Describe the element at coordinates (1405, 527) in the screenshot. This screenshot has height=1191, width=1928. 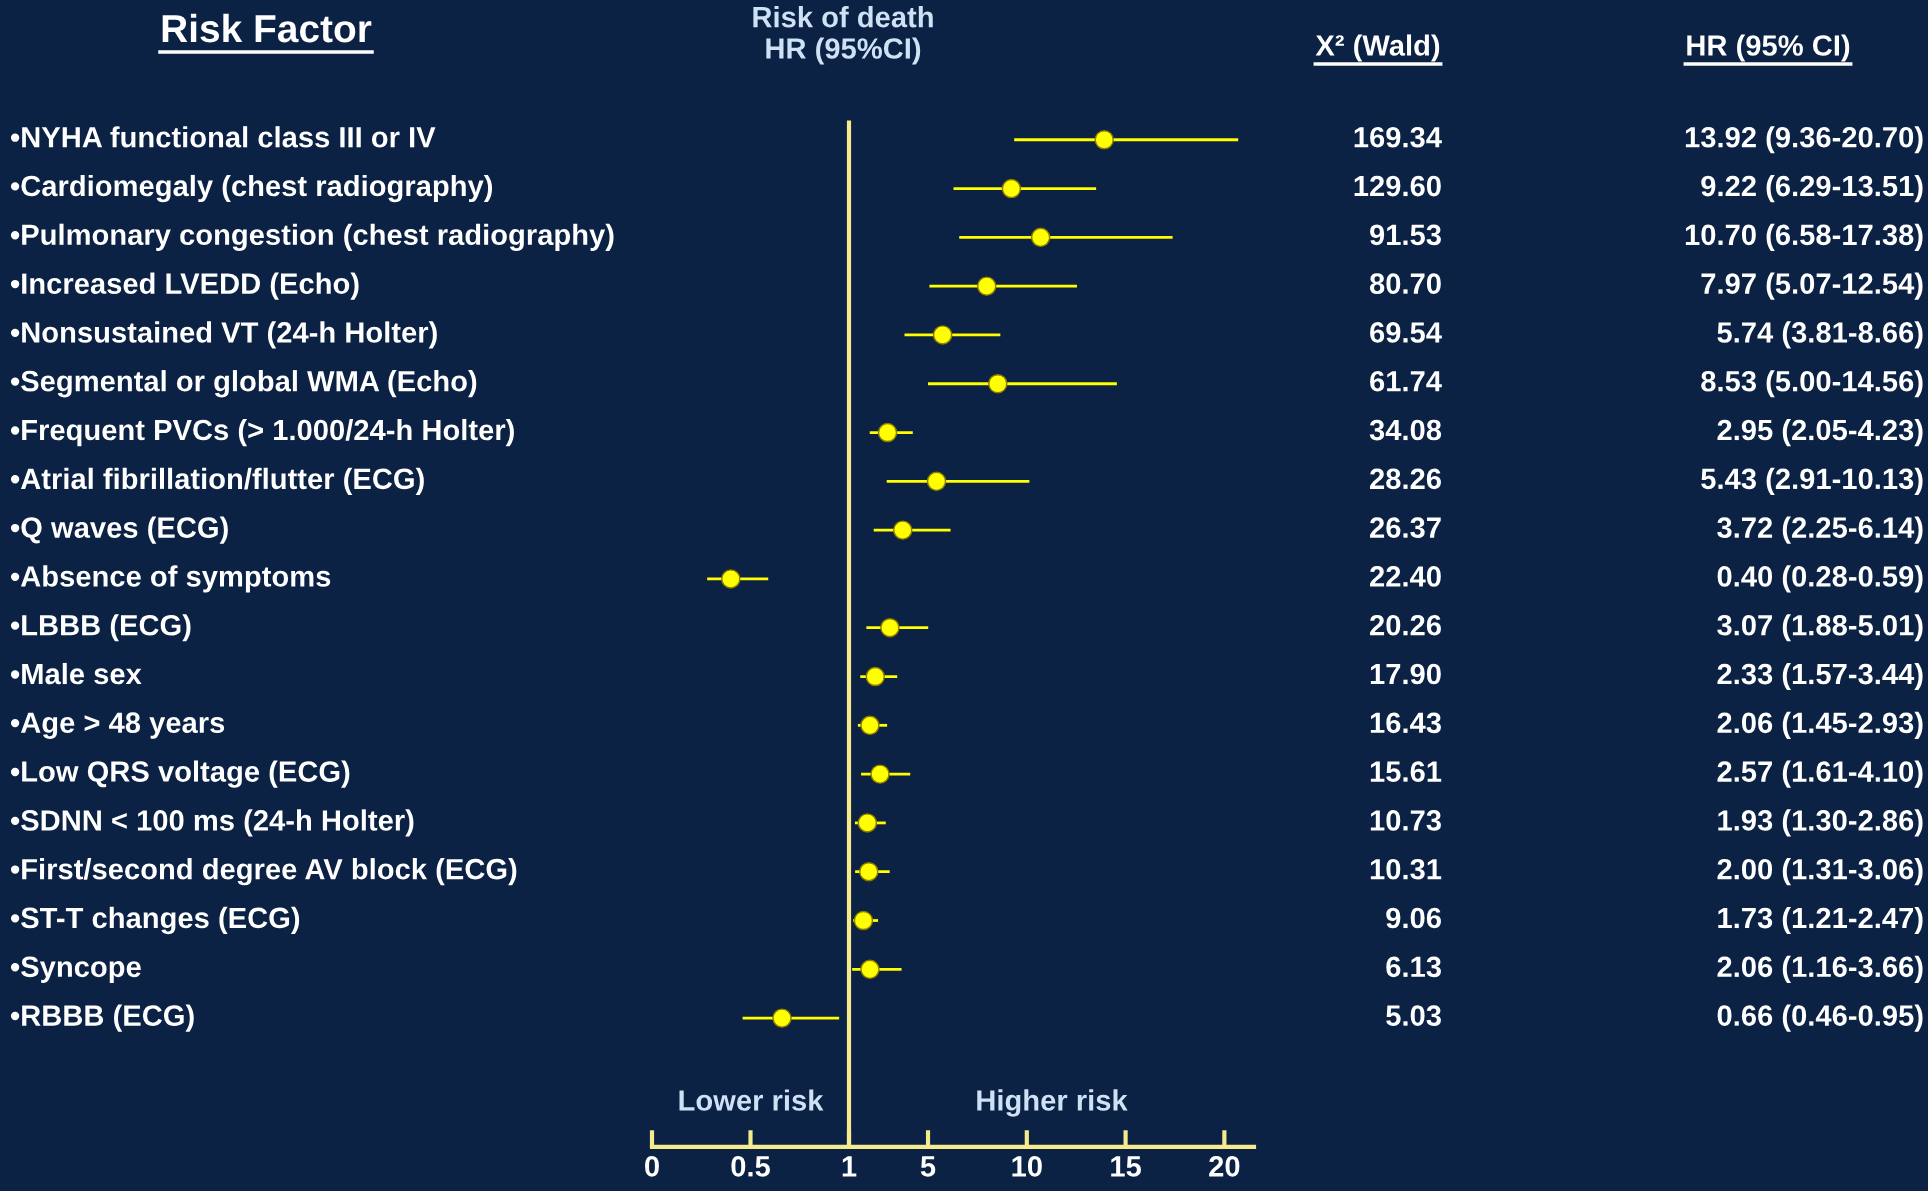
I see `text: 26.37` at that location.